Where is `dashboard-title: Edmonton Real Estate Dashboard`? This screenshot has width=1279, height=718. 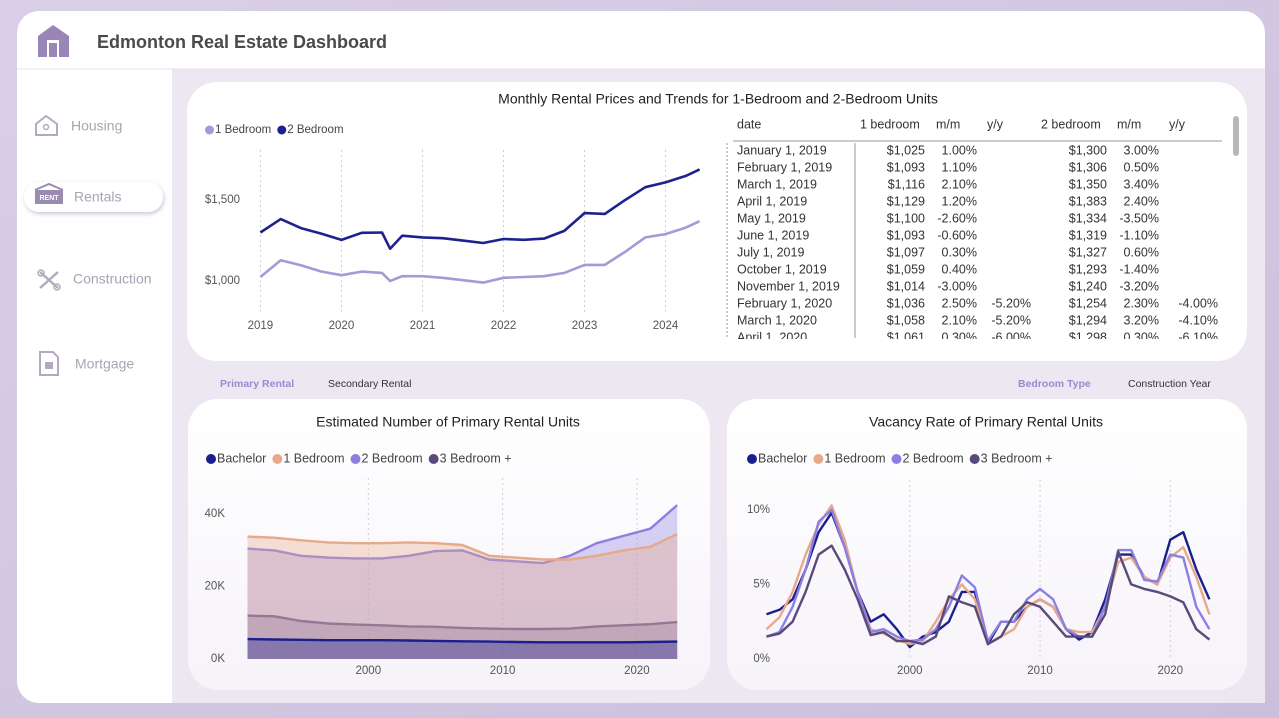 dashboard-title: Edmonton Real Estate Dashboard is located at coordinates (242, 42).